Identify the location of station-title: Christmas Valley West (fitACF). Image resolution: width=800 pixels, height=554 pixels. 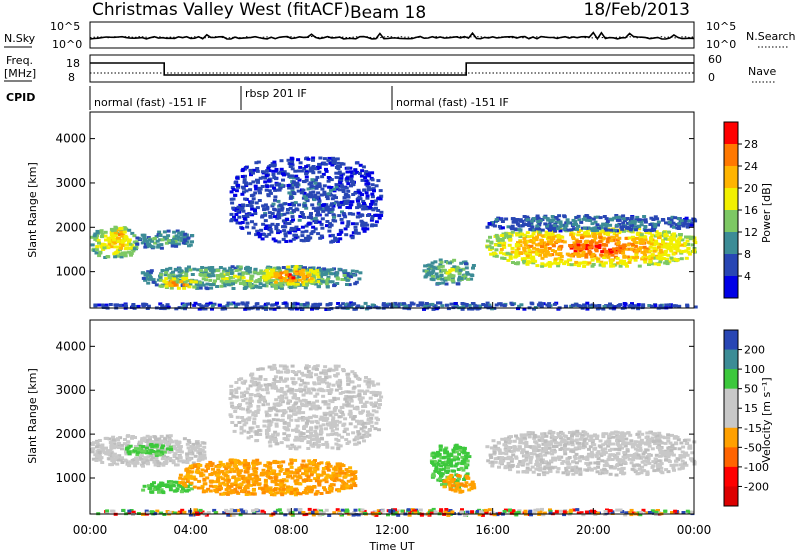
(221, 10).